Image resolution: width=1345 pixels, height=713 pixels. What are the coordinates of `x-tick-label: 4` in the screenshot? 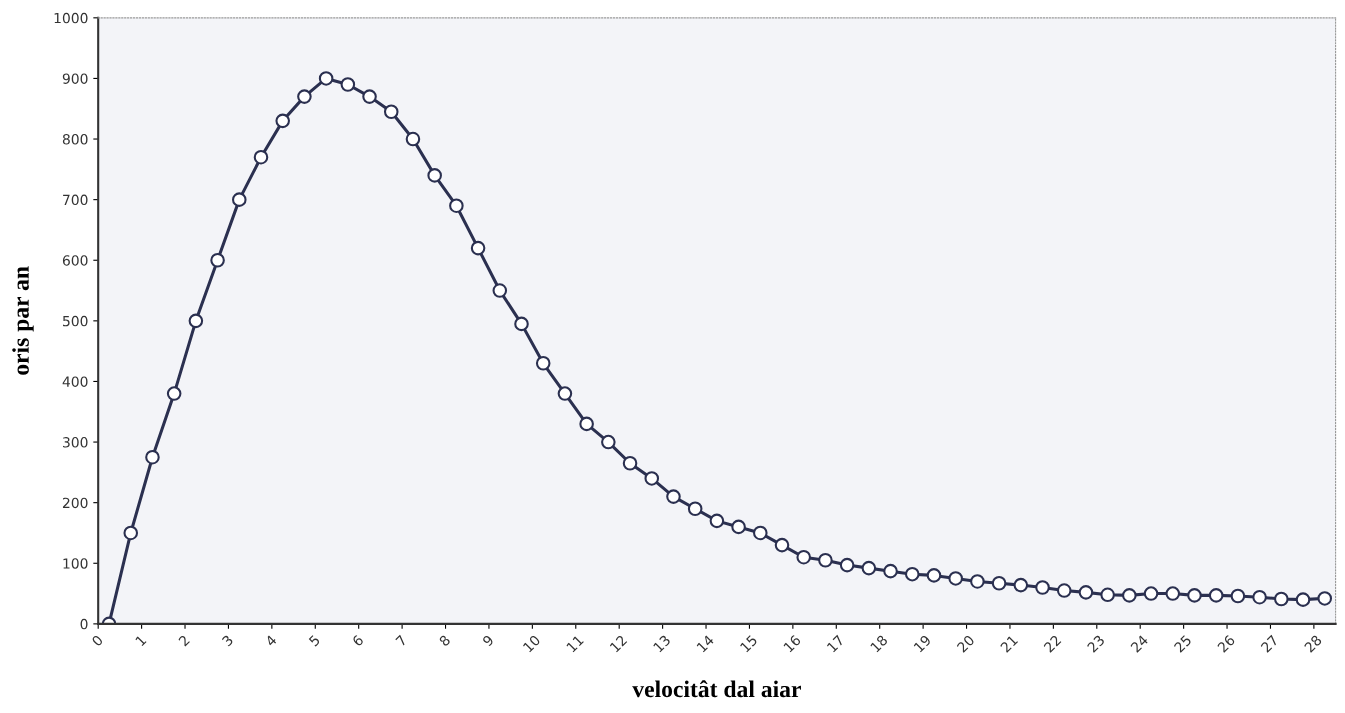 It's located at (271, 640).